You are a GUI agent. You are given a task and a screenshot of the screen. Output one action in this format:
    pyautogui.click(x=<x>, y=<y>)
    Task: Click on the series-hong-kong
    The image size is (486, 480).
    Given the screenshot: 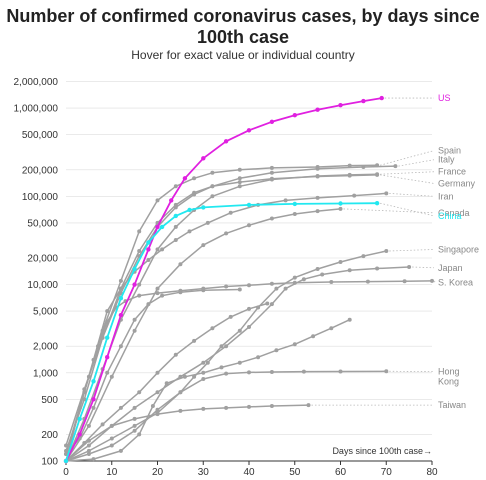 What is the action you would take?
    pyautogui.click(x=226, y=416)
    